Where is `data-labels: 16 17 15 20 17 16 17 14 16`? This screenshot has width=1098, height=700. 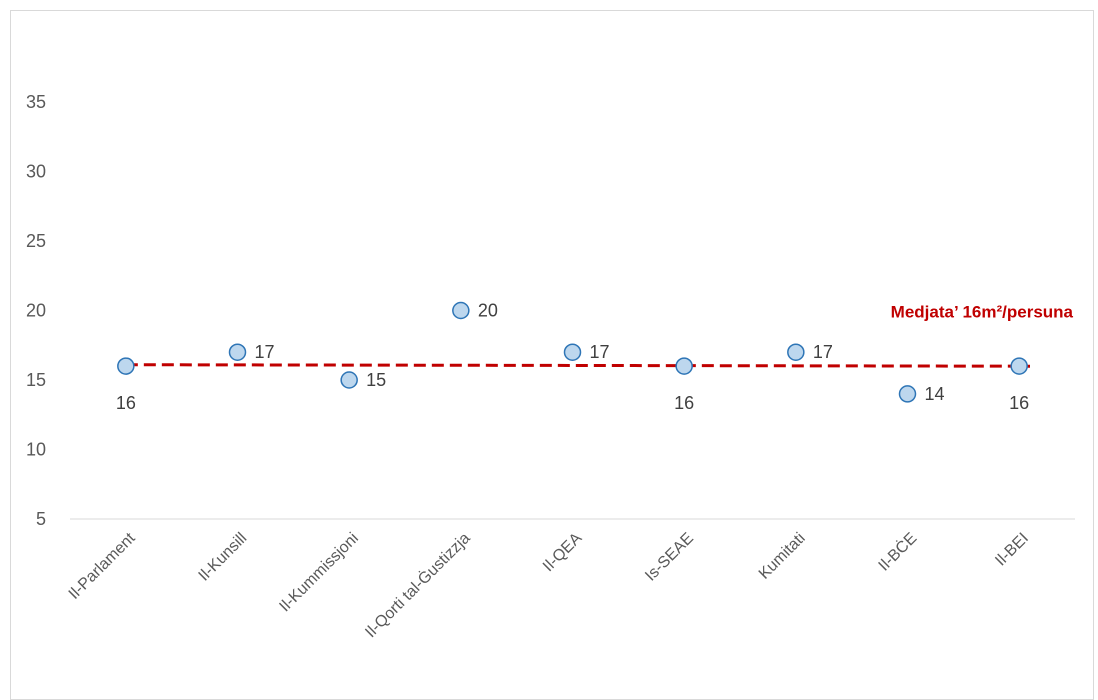
data-labels: 16 17 15 20 17 16 17 14 16 is located at coordinates (572, 357).